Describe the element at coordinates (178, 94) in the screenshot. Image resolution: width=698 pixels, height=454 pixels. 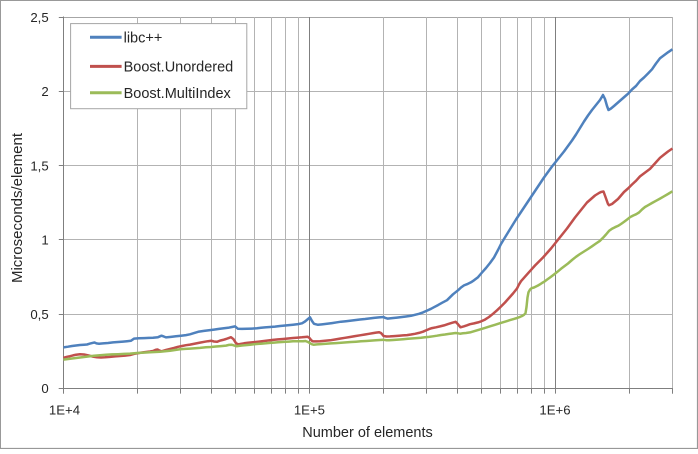
I see `svg-text: Boost.MultiIndex` at that location.